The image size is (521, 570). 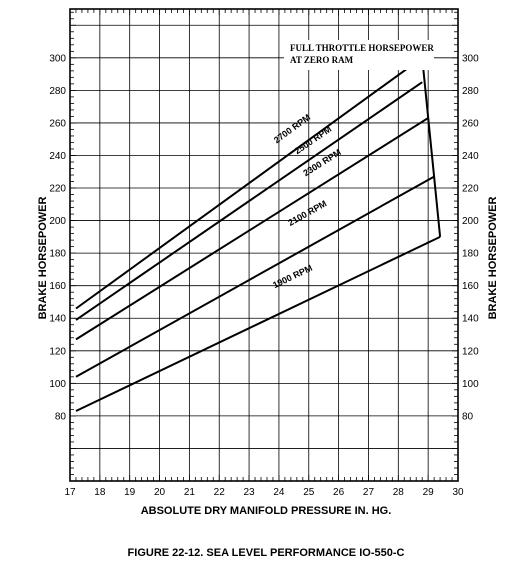 I want to click on x-tick-label: 21, so click(x=190, y=492).